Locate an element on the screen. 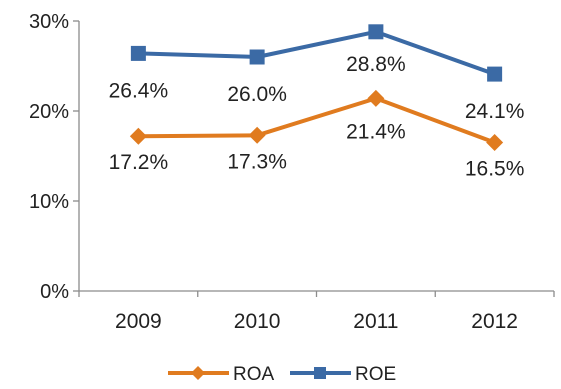 This screenshot has width=561, height=389. data-label-roa: 21.4% is located at coordinates (376, 131).